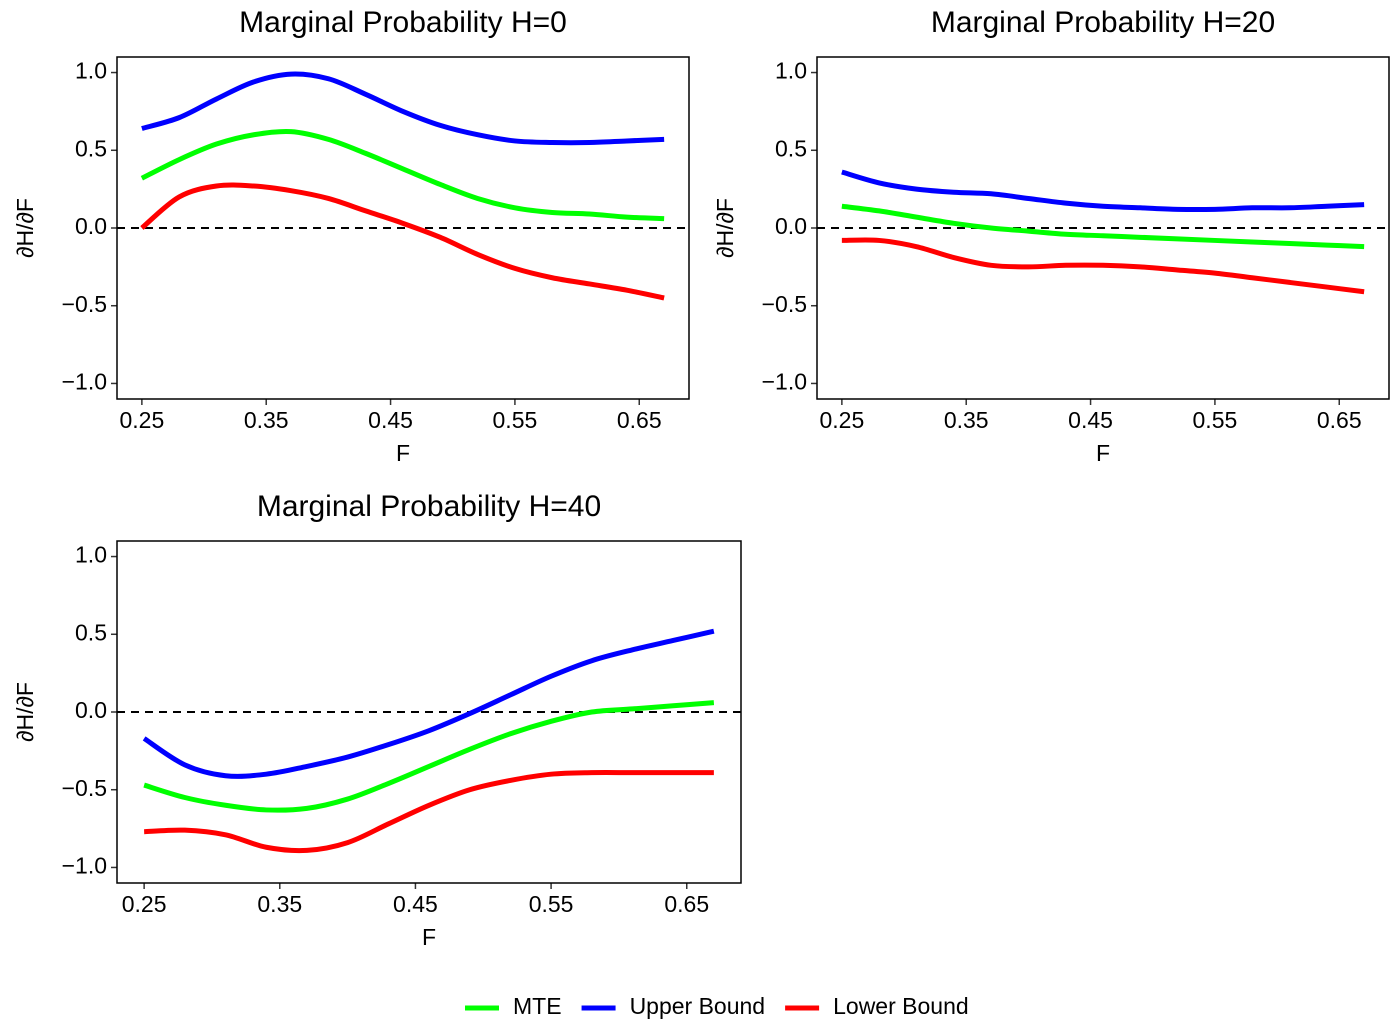 The height and width of the screenshot is (1028, 1399). What do you see at coordinates (403, 22) in the screenshot?
I see `chart-title: Marginal Probability H=0` at bounding box center [403, 22].